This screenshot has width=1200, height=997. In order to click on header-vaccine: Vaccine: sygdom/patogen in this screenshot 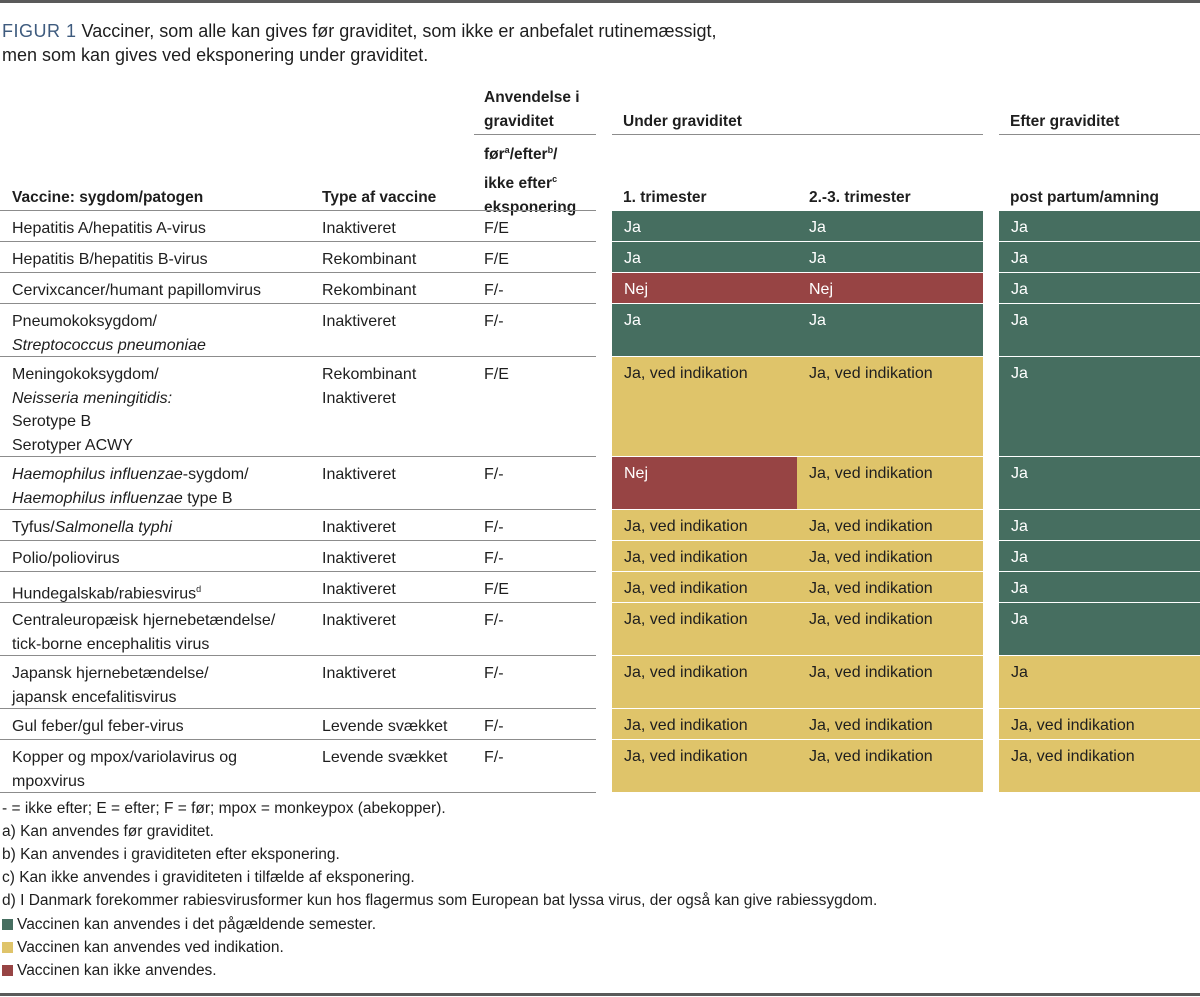, I will do `click(108, 197)`.